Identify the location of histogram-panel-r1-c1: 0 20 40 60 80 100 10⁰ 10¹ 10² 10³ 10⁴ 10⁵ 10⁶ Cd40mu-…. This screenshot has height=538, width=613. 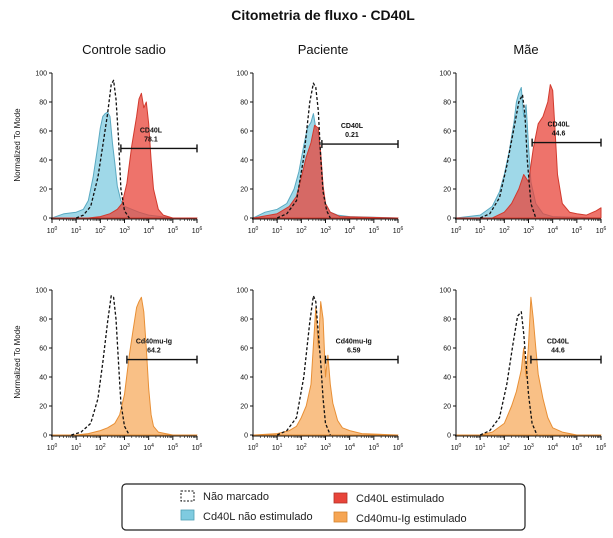
(319, 370).